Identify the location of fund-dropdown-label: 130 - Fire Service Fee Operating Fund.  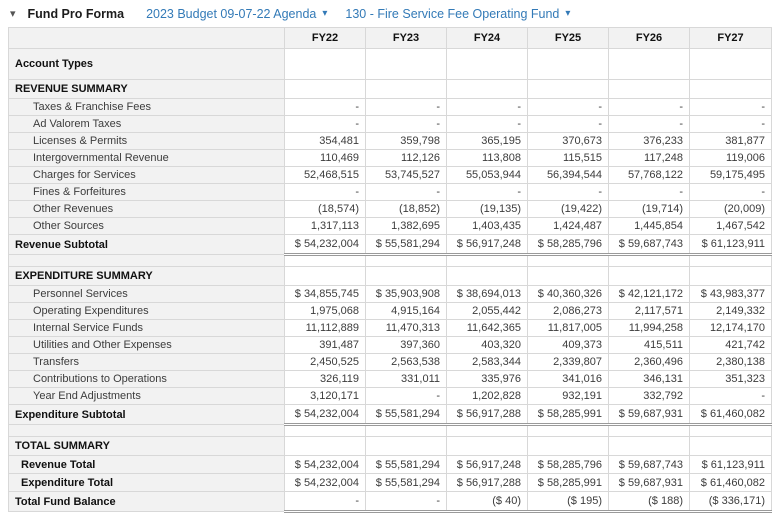
(452, 14).